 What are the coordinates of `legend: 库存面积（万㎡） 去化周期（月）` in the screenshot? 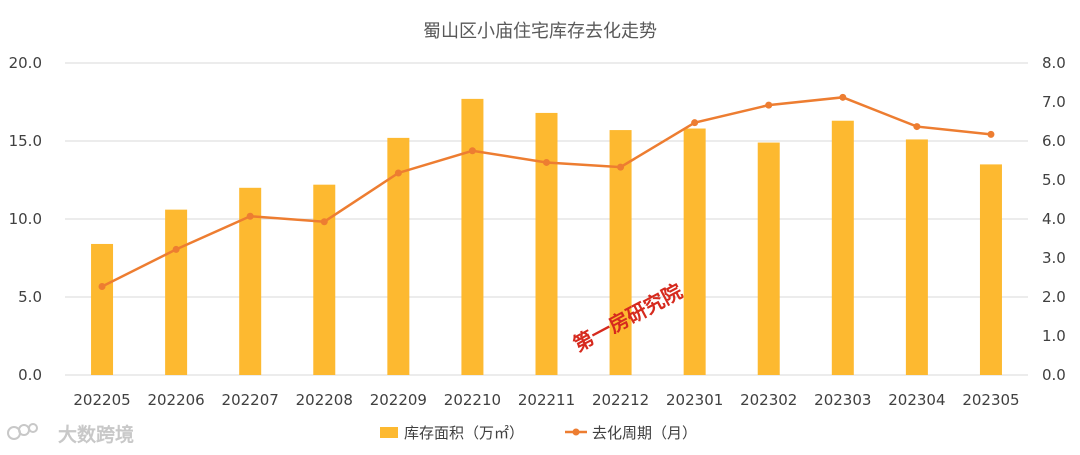 It's located at (538, 433).